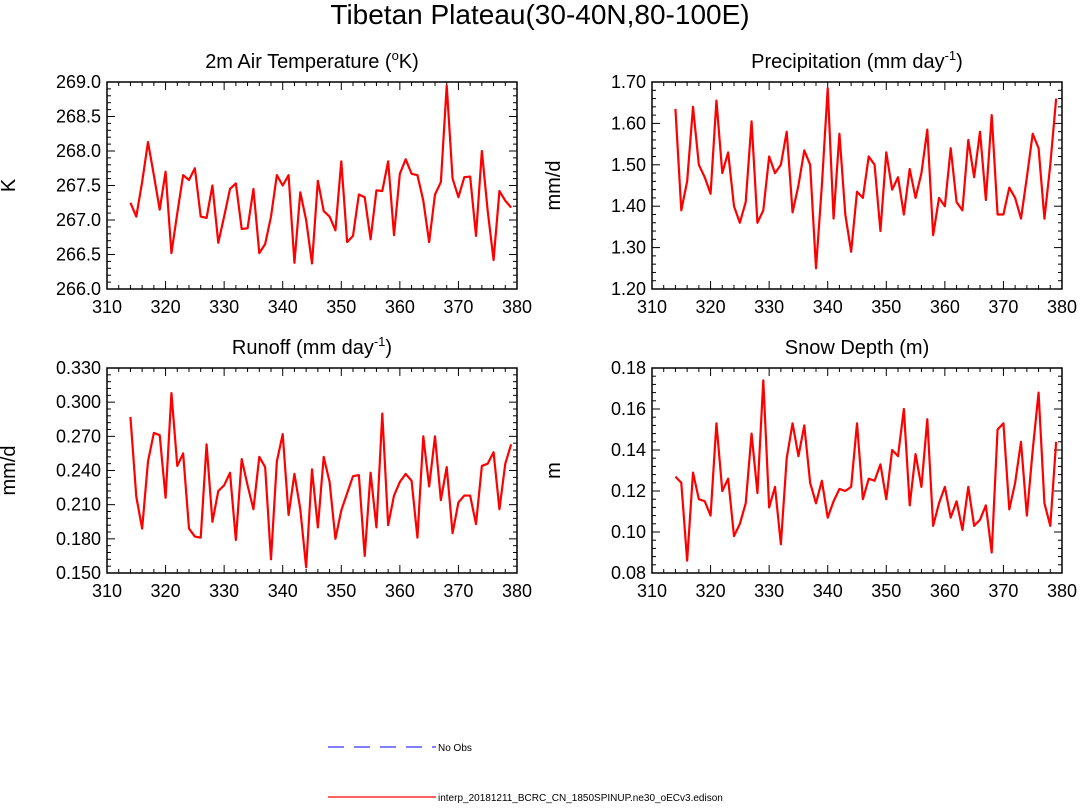 This screenshot has height=809, width=1080. Describe the element at coordinates (628, 368) in the screenshot. I see `y-tick-label: 0.18` at that location.